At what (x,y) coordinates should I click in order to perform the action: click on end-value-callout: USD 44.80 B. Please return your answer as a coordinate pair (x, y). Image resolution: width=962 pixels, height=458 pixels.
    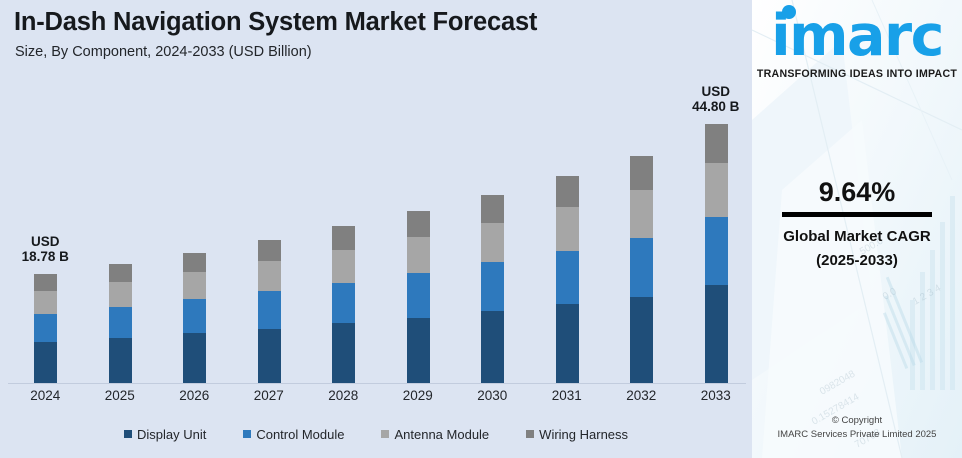
    Looking at the image, I should click on (716, 99).